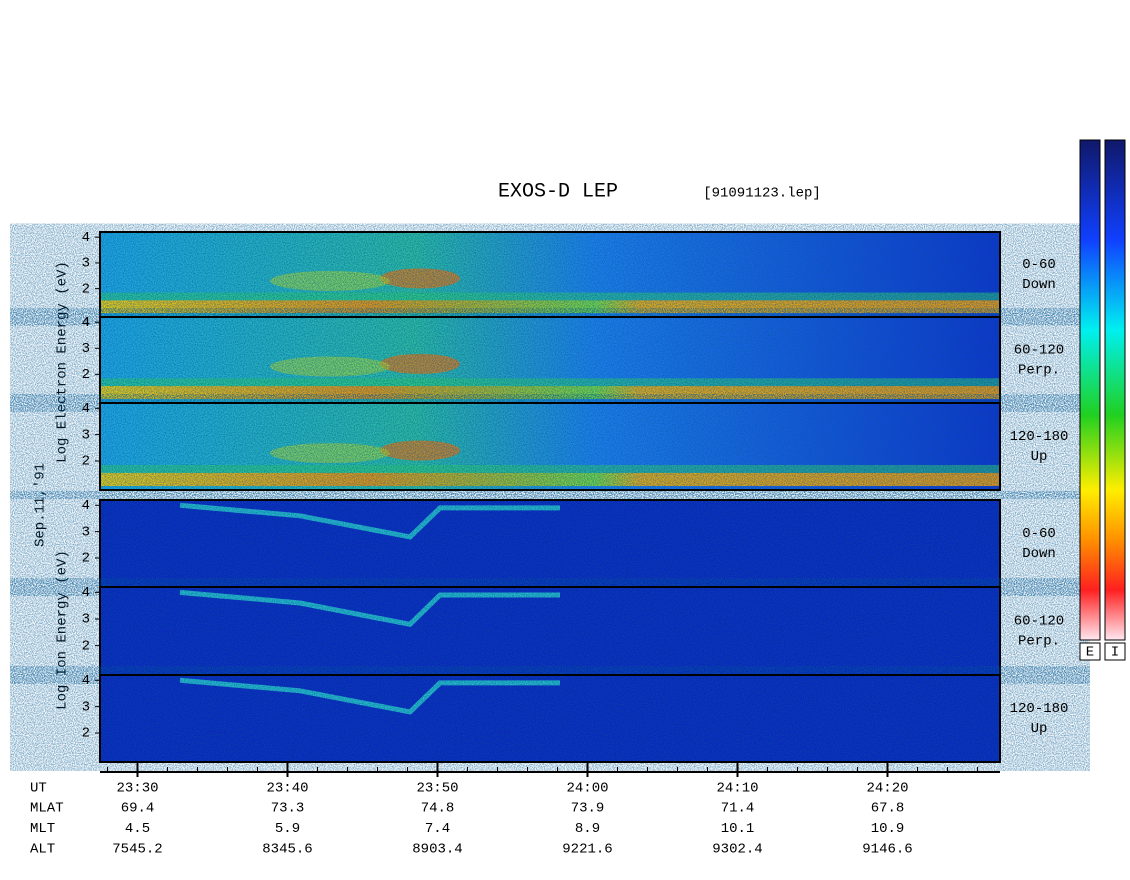 Image resolution: width=1130 pixels, height=880 pixels. What do you see at coordinates (438, 809) in the screenshot?
I see `orbit-value: 74.8` at bounding box center [438, 809].